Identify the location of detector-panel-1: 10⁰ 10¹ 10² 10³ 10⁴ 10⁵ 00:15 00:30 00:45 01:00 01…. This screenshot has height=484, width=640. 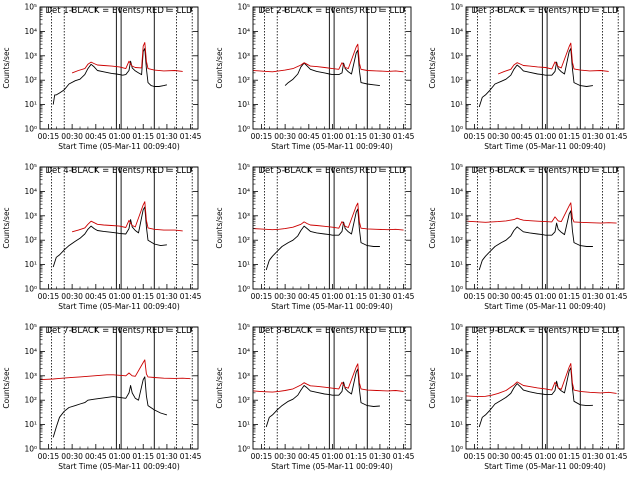
(106, 80).